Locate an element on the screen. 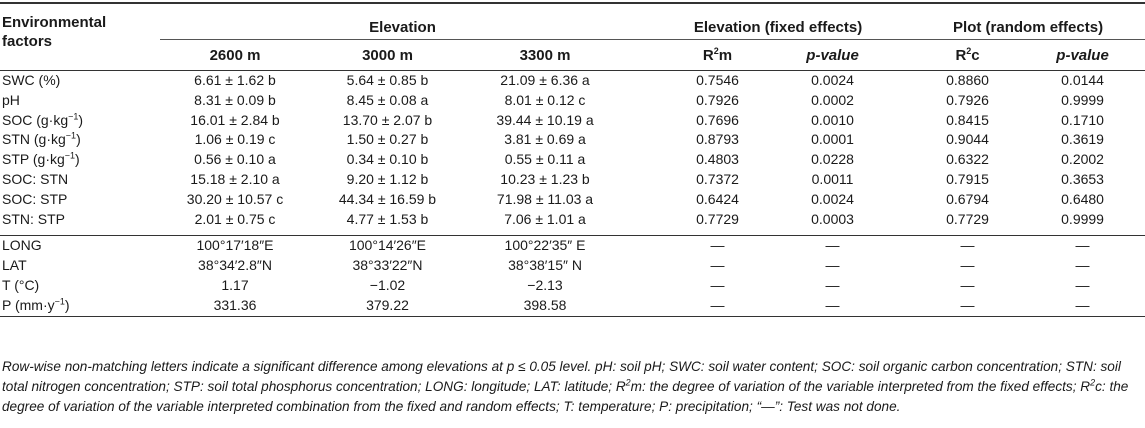  cell-r2c: 0.8415 is located at coordinates (967, 119).